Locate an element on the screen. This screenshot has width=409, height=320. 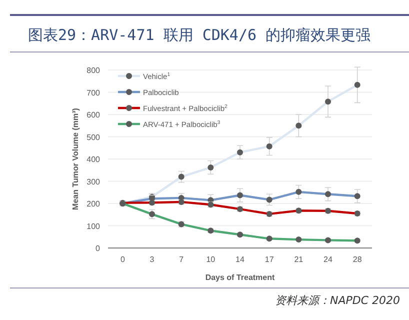
y-tick-label: 200 is located at coordinates (93, 204).